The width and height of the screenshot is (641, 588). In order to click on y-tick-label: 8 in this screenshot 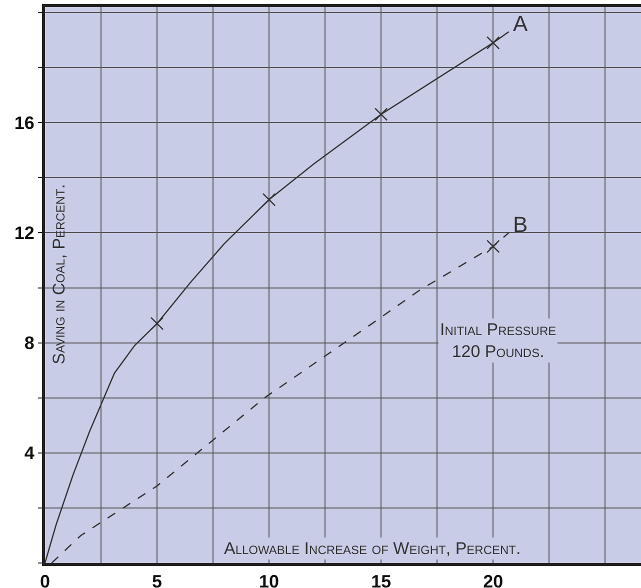, I will do `click(29, 343)`.